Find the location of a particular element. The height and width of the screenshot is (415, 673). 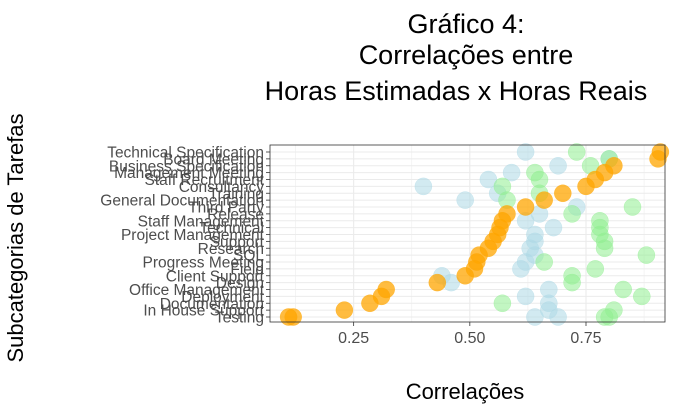

y-tick-label: Staff Recruitment is located at coordinates (205, 180).